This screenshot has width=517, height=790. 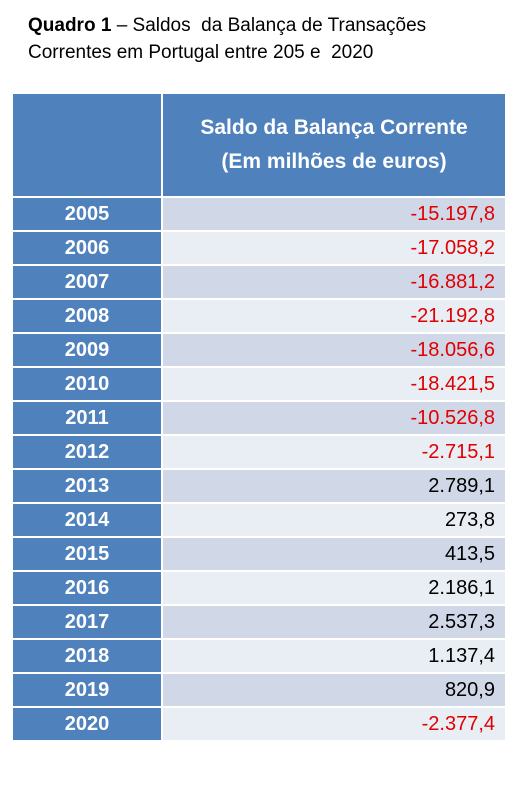 What do you see at coordinates (334, 161) in the screenshot?
I see `header-text: (Em milhões de euros)` at bounding box center [334, 161].